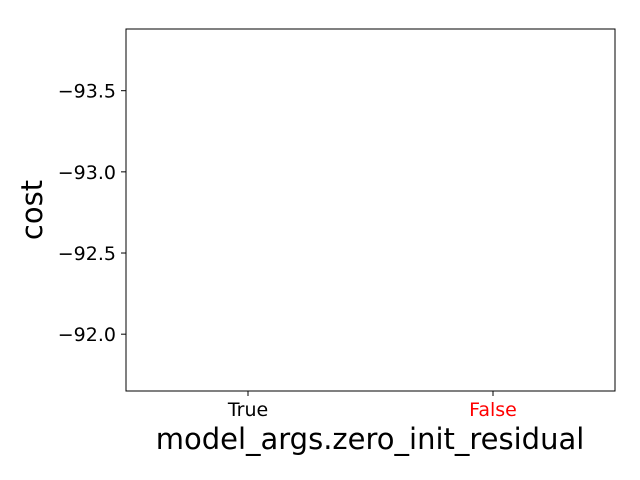 The height and width of the screenshot is (480, 640). I want to click on x-tick-label-false: False, so click(493, 410).